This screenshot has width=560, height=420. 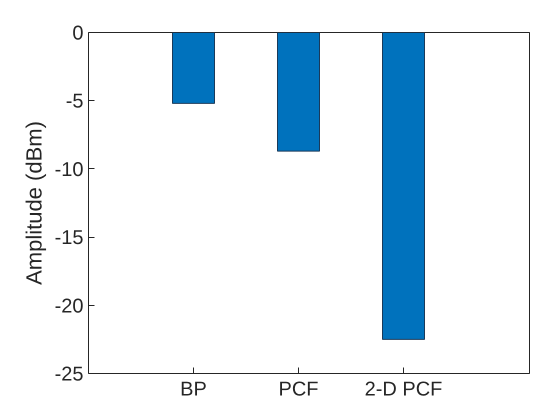 What do you see at coordinates (75, 101) in the screenshot?
I see `y-tick-label: -5` at bounding box center [75, 101].